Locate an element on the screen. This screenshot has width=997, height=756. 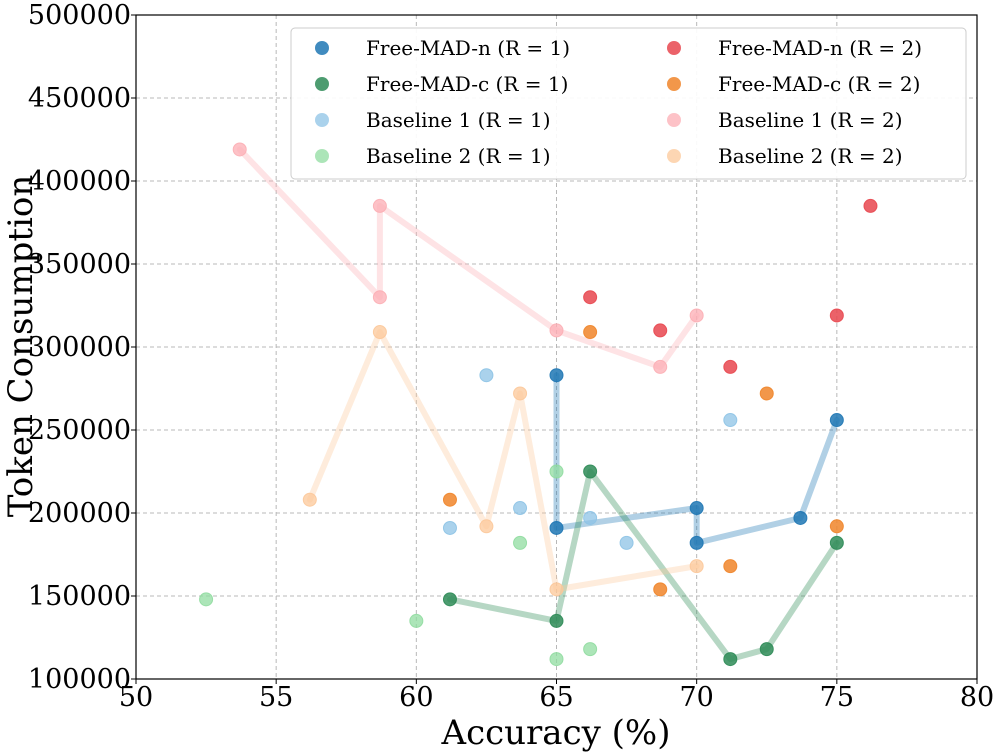
x-axis-ticks: 50 55 60 65 70 75 80 is located at coordinates (556, 696).